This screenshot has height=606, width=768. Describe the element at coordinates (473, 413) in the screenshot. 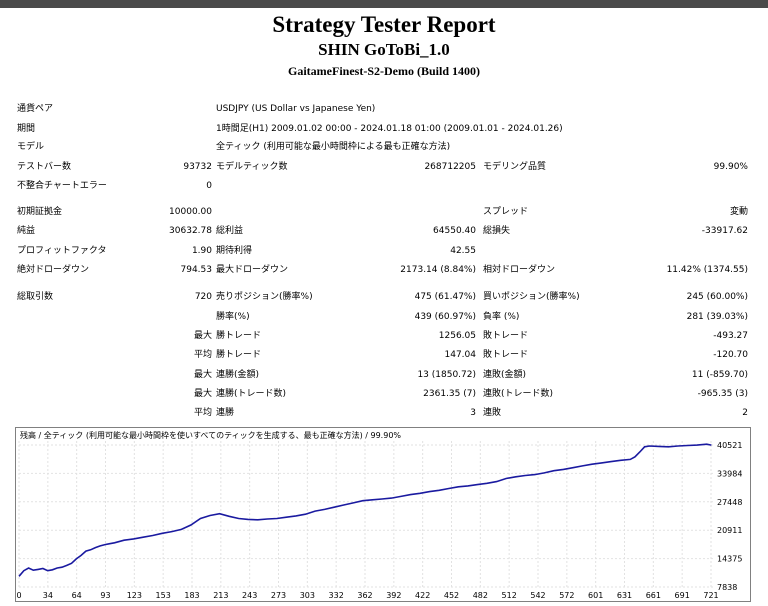

I see `avg-cons-wins-value: 3` at that location.